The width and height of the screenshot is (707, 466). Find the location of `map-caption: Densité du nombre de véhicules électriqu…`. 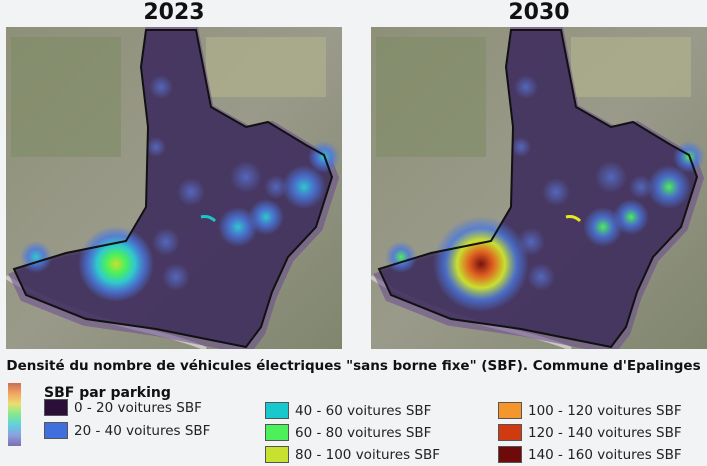

map-caption: Densité du nombre de véhicules électriqu… is located at coordinates (353, 366).